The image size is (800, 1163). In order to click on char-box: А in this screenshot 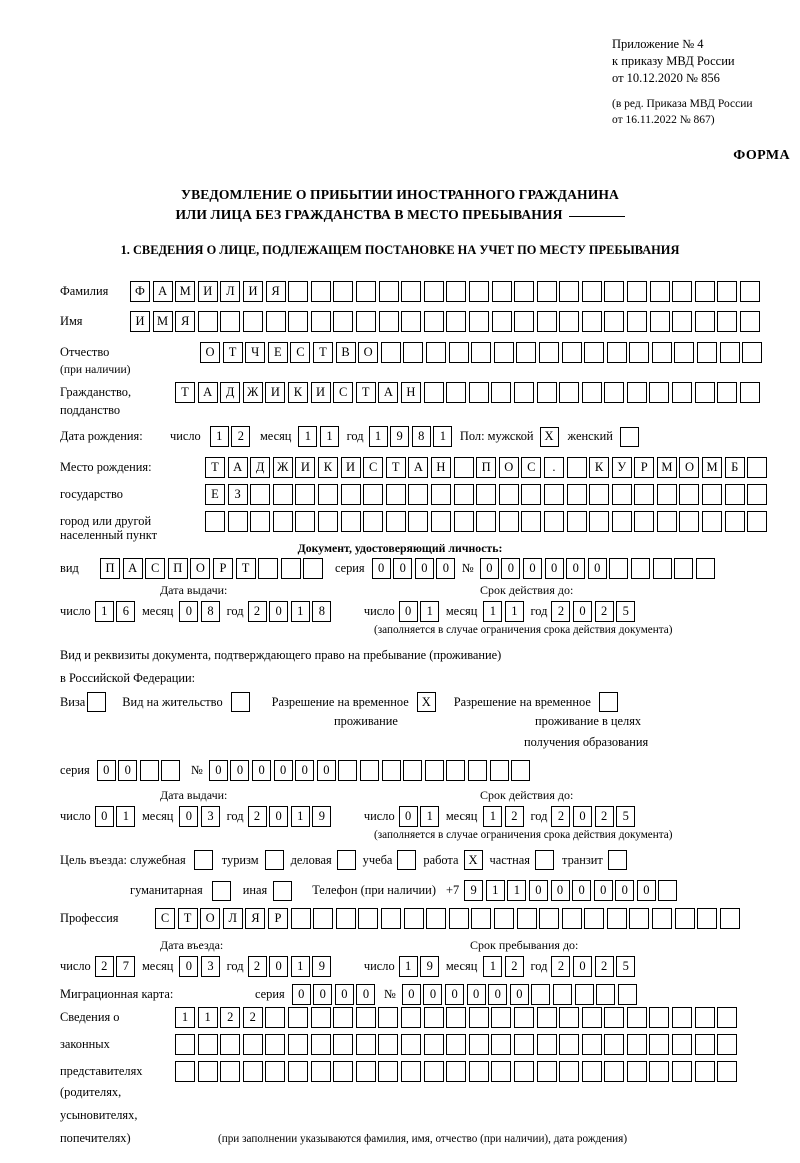, I will do `click(207, 392)`.